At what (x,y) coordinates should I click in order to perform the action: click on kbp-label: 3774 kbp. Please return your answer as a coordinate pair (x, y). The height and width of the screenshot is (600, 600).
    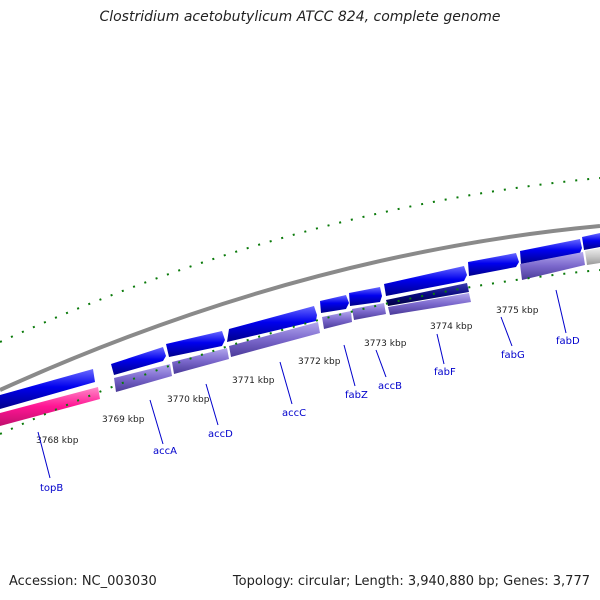
    Looking at the image, I should click on (451, 327).